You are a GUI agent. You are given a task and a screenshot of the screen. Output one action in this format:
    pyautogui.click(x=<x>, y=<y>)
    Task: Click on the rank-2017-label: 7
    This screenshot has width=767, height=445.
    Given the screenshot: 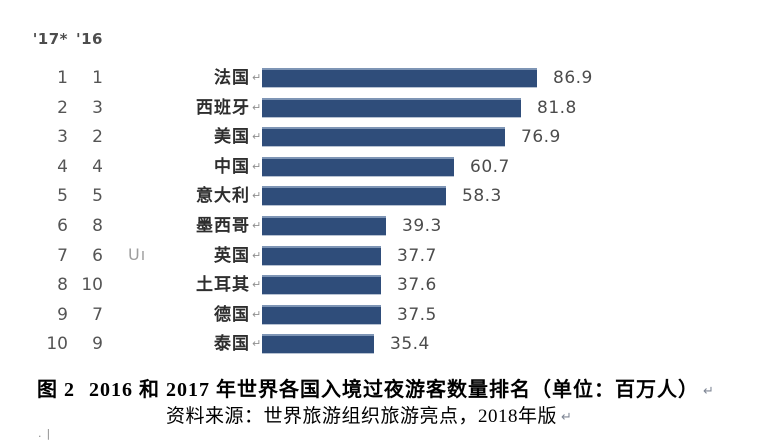 What is the action you would take?
    pyautogui.click(x=62, y=255)
    